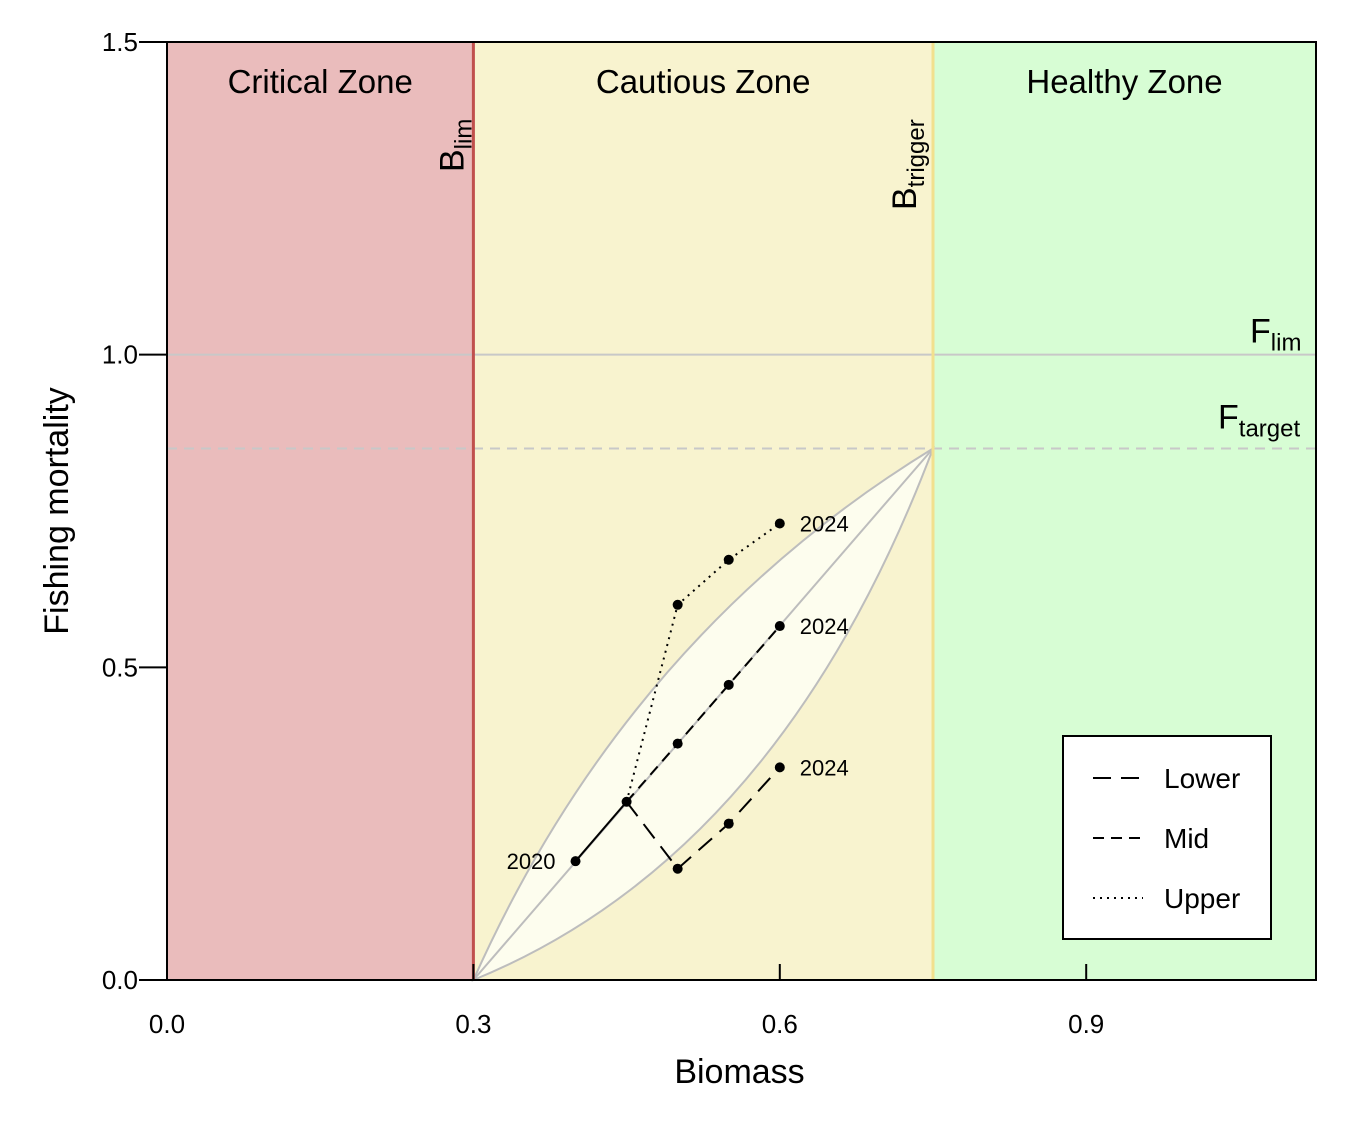  What do you see at coordinates (1202, 778) in the screenshot?
I see `legend-label-lower: Lower` at bounding box center [1202, 778].